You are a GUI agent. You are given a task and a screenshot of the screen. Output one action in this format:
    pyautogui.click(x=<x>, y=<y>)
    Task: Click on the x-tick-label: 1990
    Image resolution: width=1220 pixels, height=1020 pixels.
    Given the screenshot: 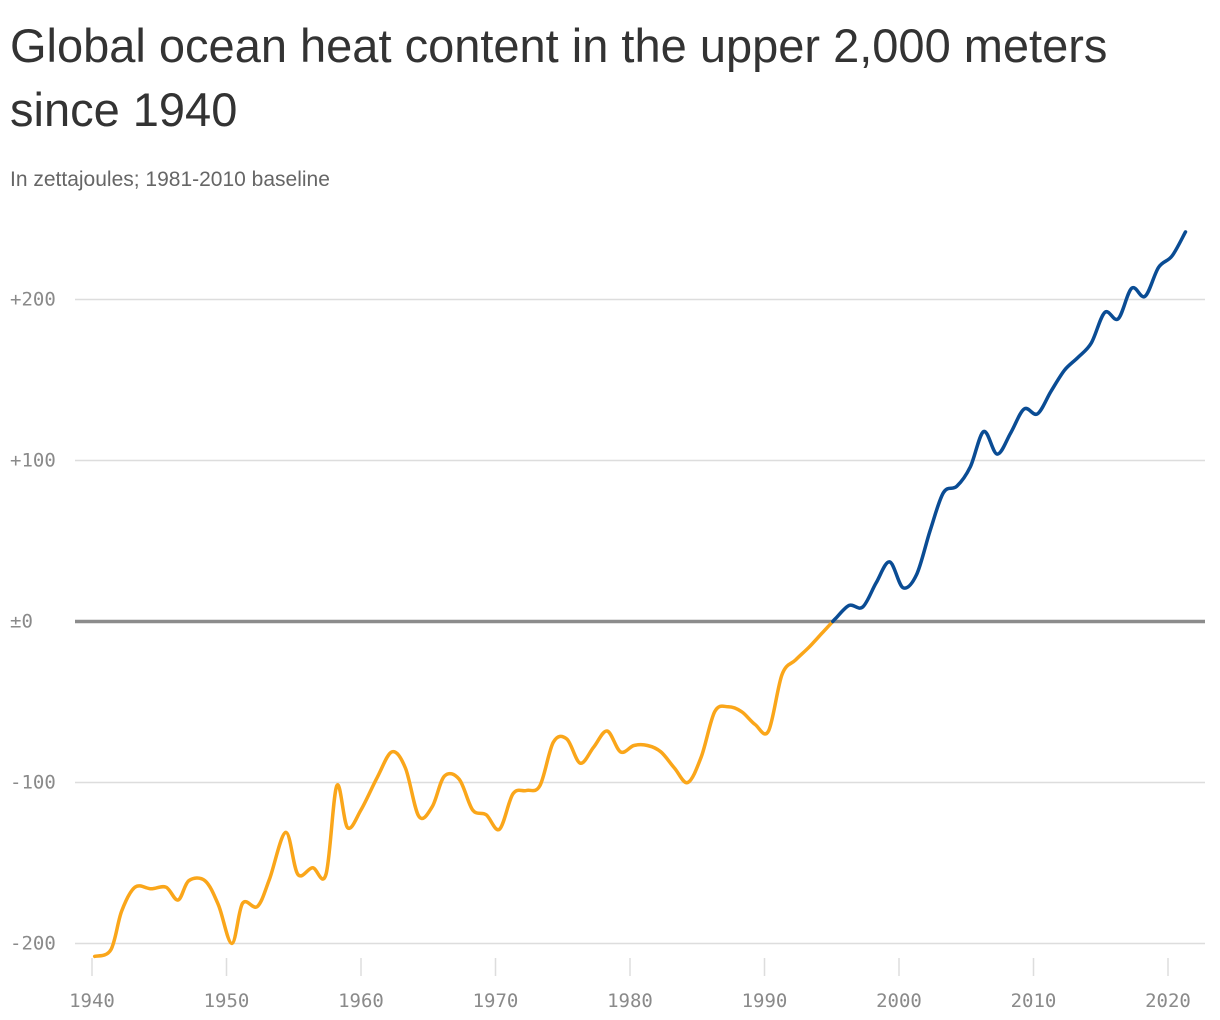 What is the action you would take?
    pyautogui.click(x=765, y=1001)
    